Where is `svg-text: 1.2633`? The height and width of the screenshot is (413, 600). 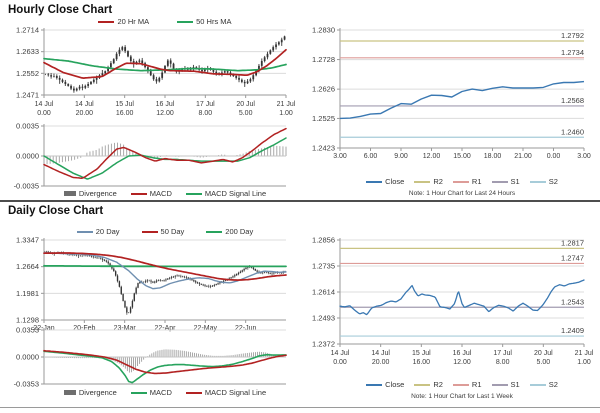
svg-text: 1.2633 is located at coordinates (27, 51).